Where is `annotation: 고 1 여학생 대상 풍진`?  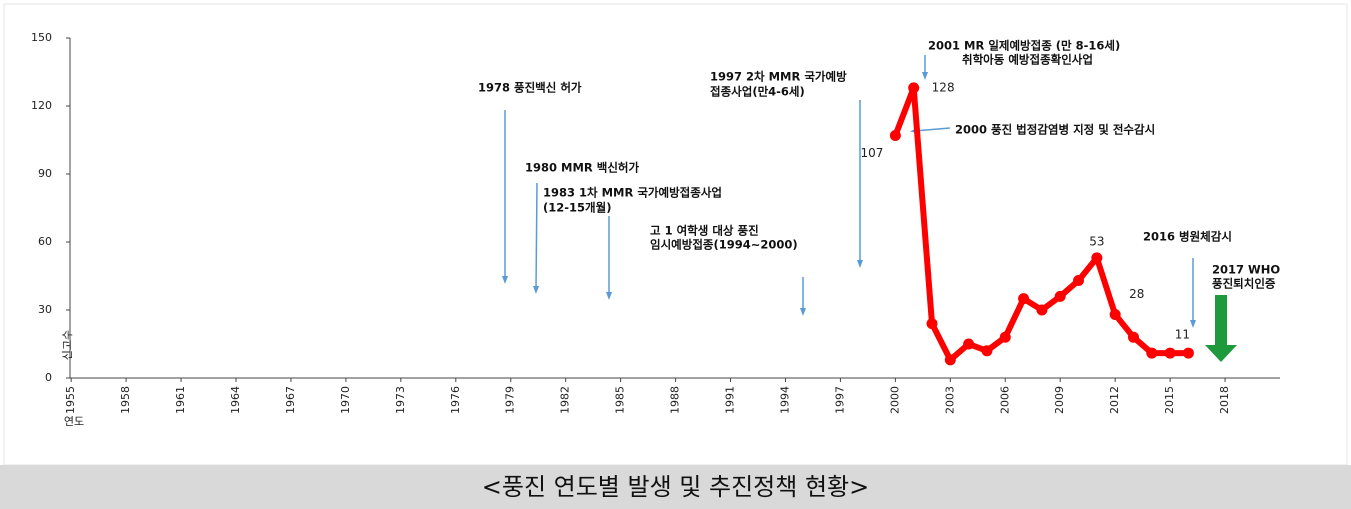 annotation: 고 1 여학생 대상 풍진 is located at coordinates (704, 231).